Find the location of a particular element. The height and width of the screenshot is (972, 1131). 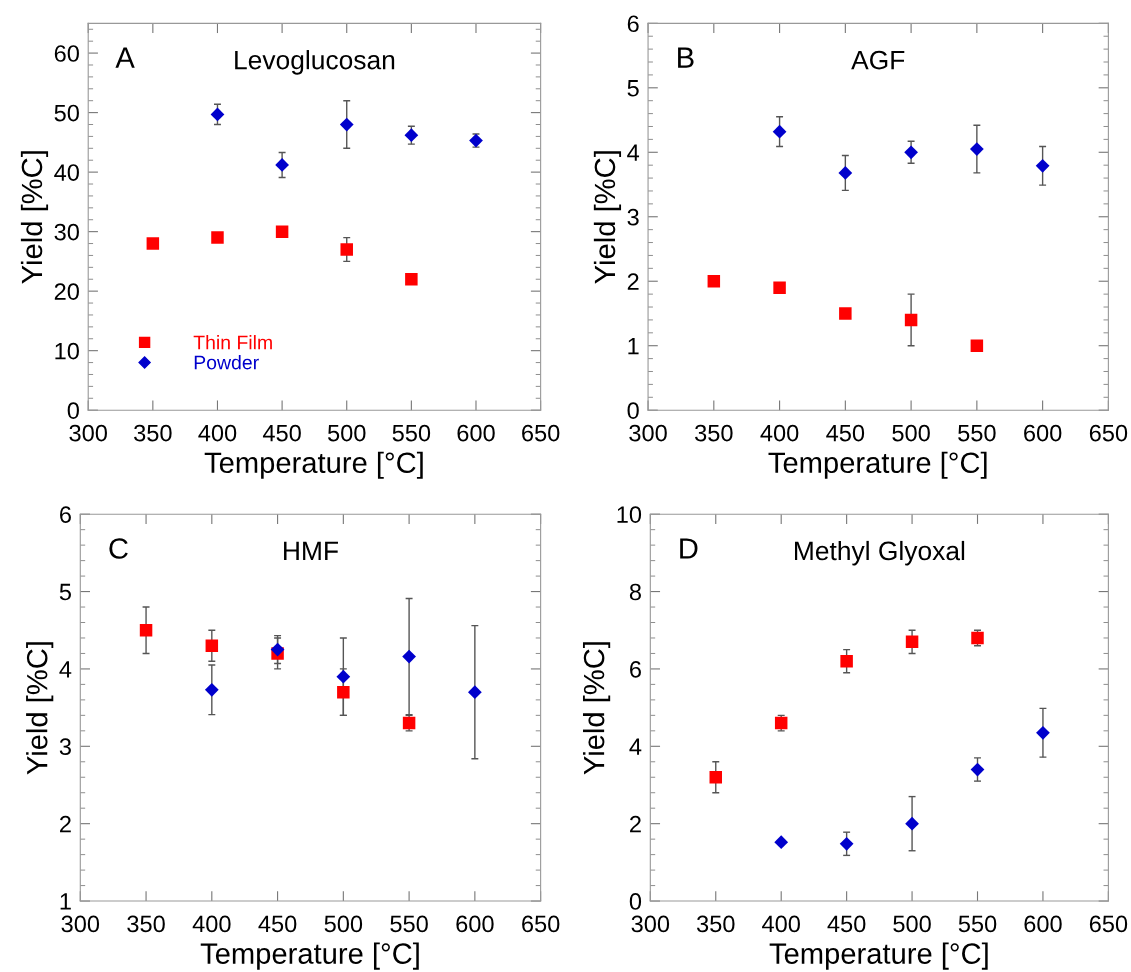

y-tick-label: 40 is located at coordinates (66, 172).